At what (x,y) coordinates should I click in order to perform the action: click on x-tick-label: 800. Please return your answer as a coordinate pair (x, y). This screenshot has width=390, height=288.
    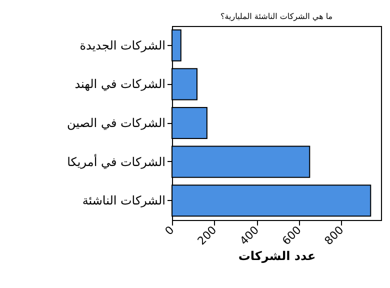
    Looking at the image, I should click on (334, 236).